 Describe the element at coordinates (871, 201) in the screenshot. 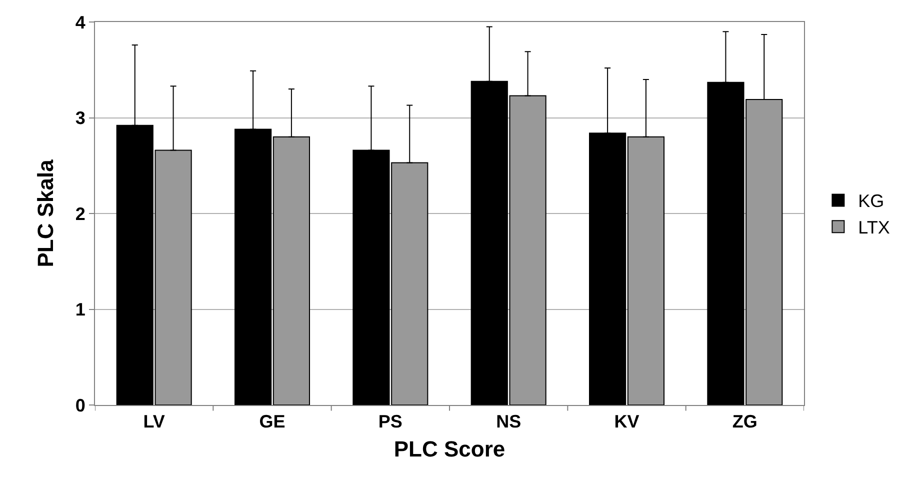

I see `legend-label: KG` at that location.